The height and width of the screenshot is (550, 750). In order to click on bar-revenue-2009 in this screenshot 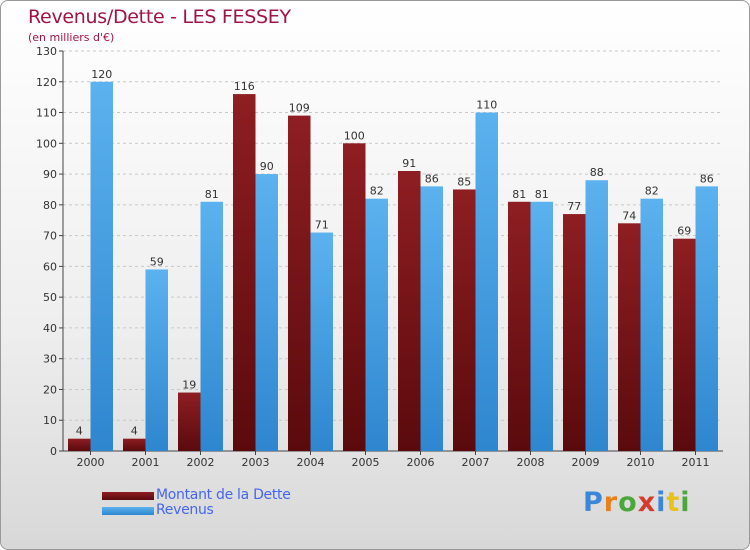, I will do `click(596, 315)`.